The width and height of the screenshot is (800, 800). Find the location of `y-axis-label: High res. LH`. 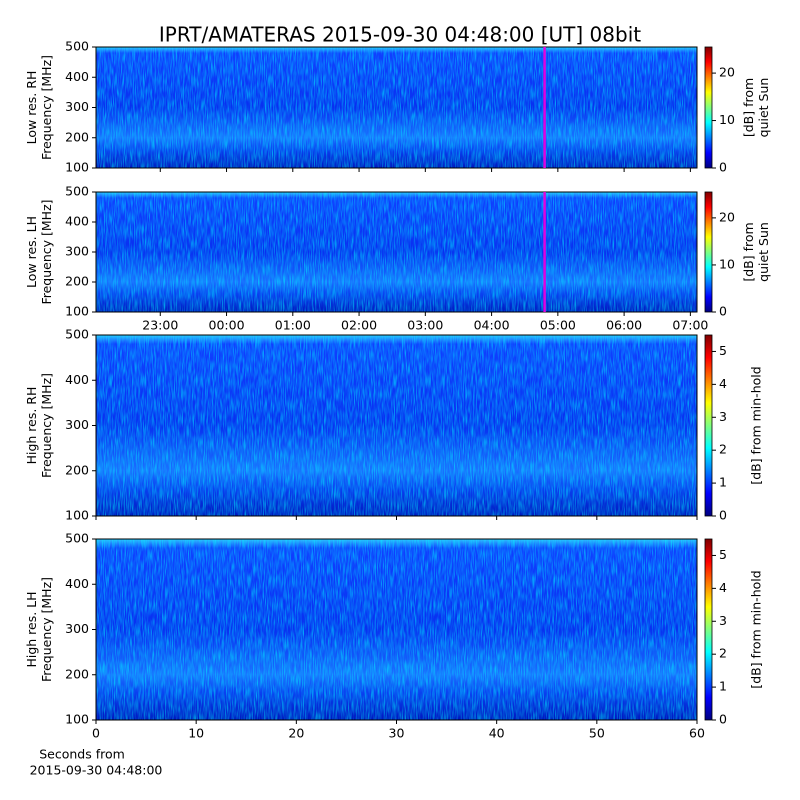

y-axis-label: High res. LH is located at coordinates (31, 629).